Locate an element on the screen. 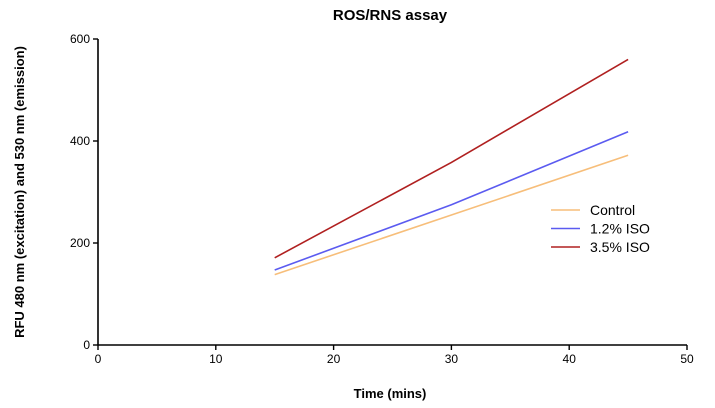  legend-label-2: 1.2% ISO is located at coordinates (620, 229).